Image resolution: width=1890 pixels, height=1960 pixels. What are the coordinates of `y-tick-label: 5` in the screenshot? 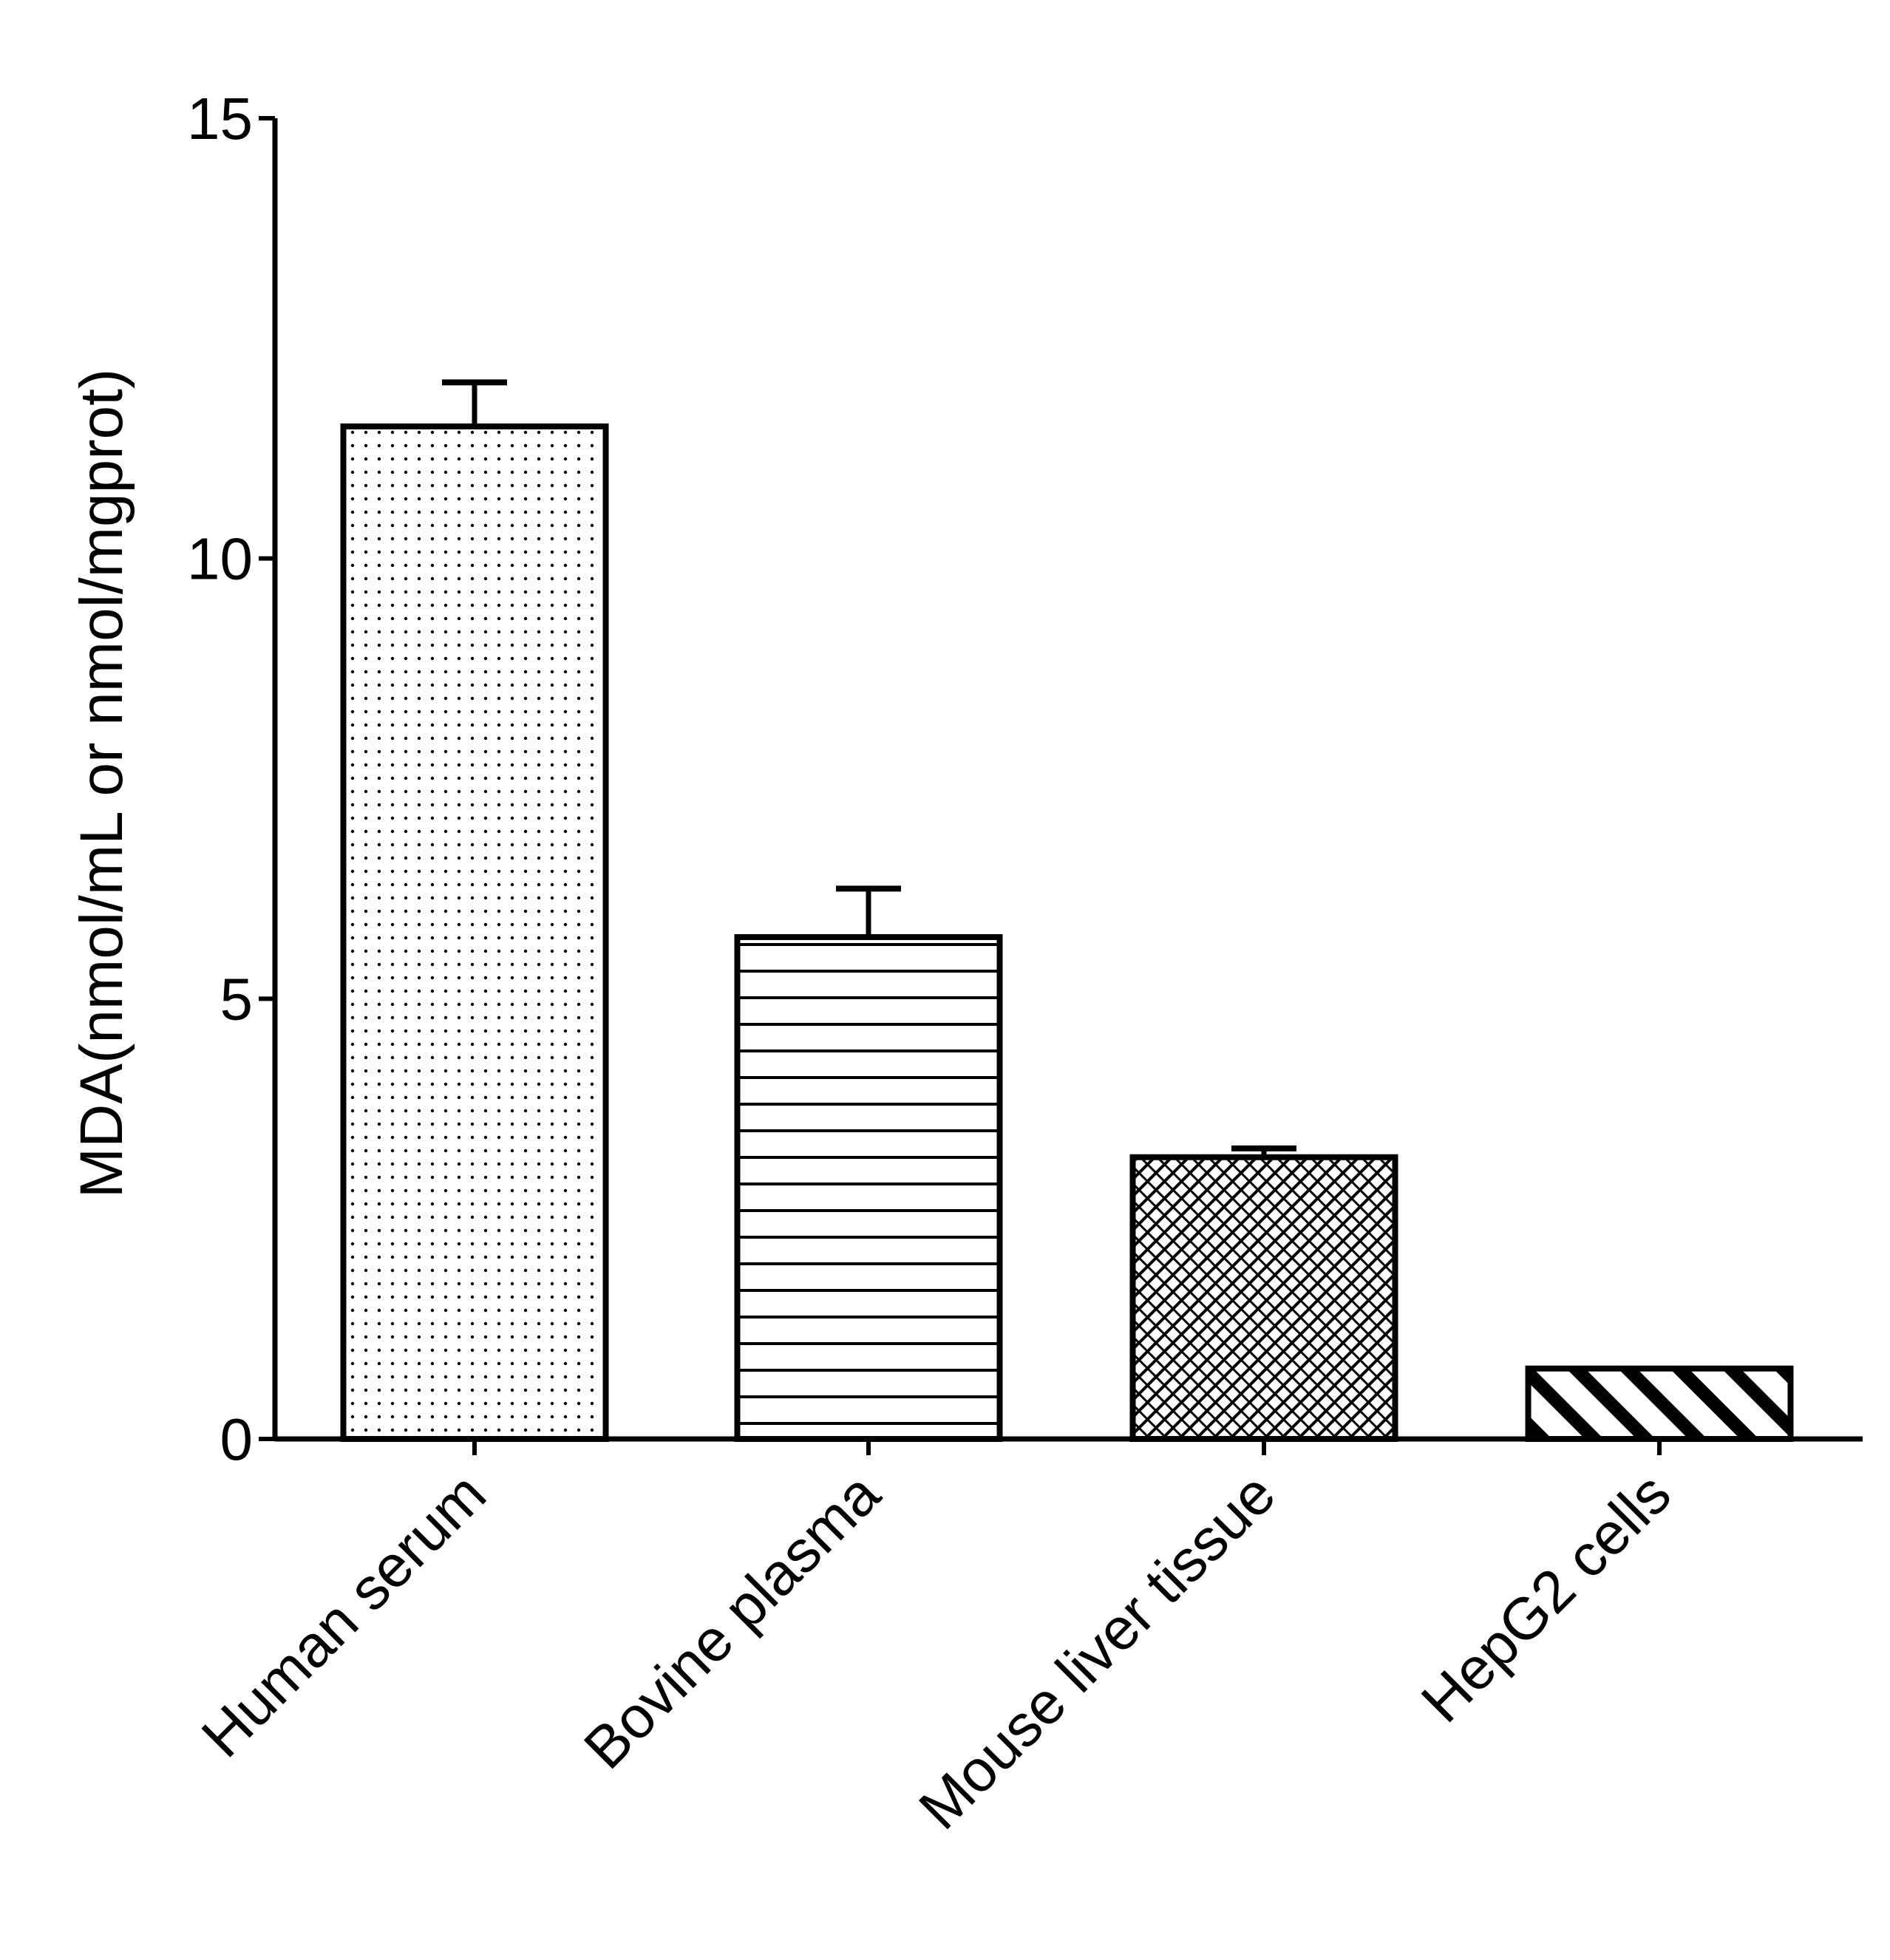 It's located at (237, 999).